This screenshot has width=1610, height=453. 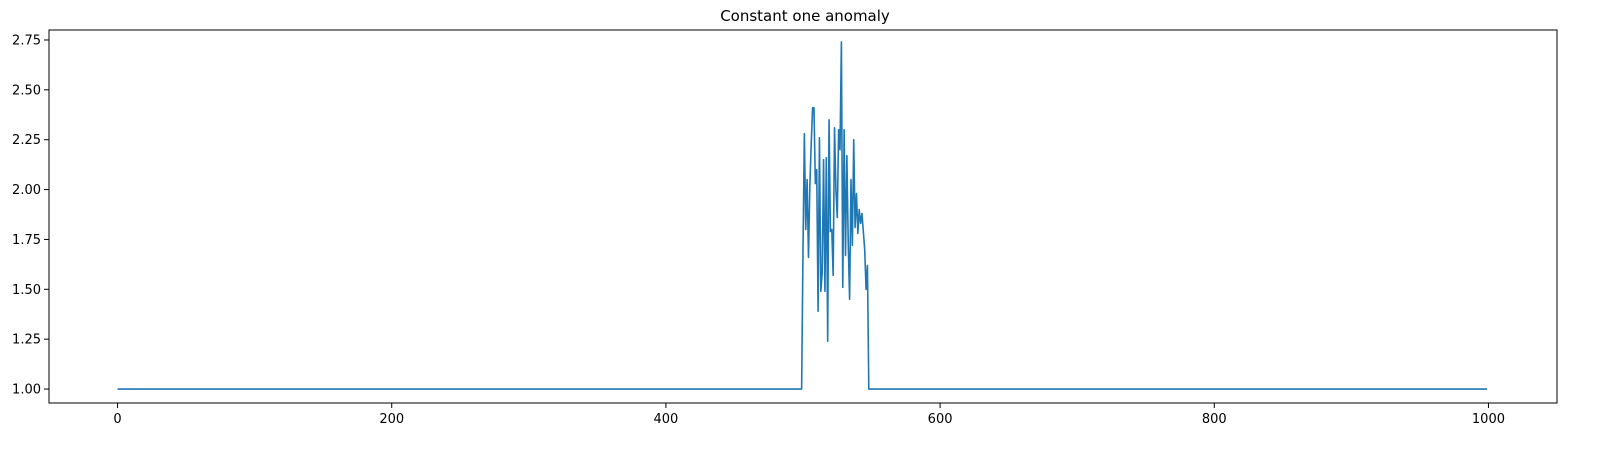 I want to click on y-tick-label: 2.75, so click(x=26, y=40).